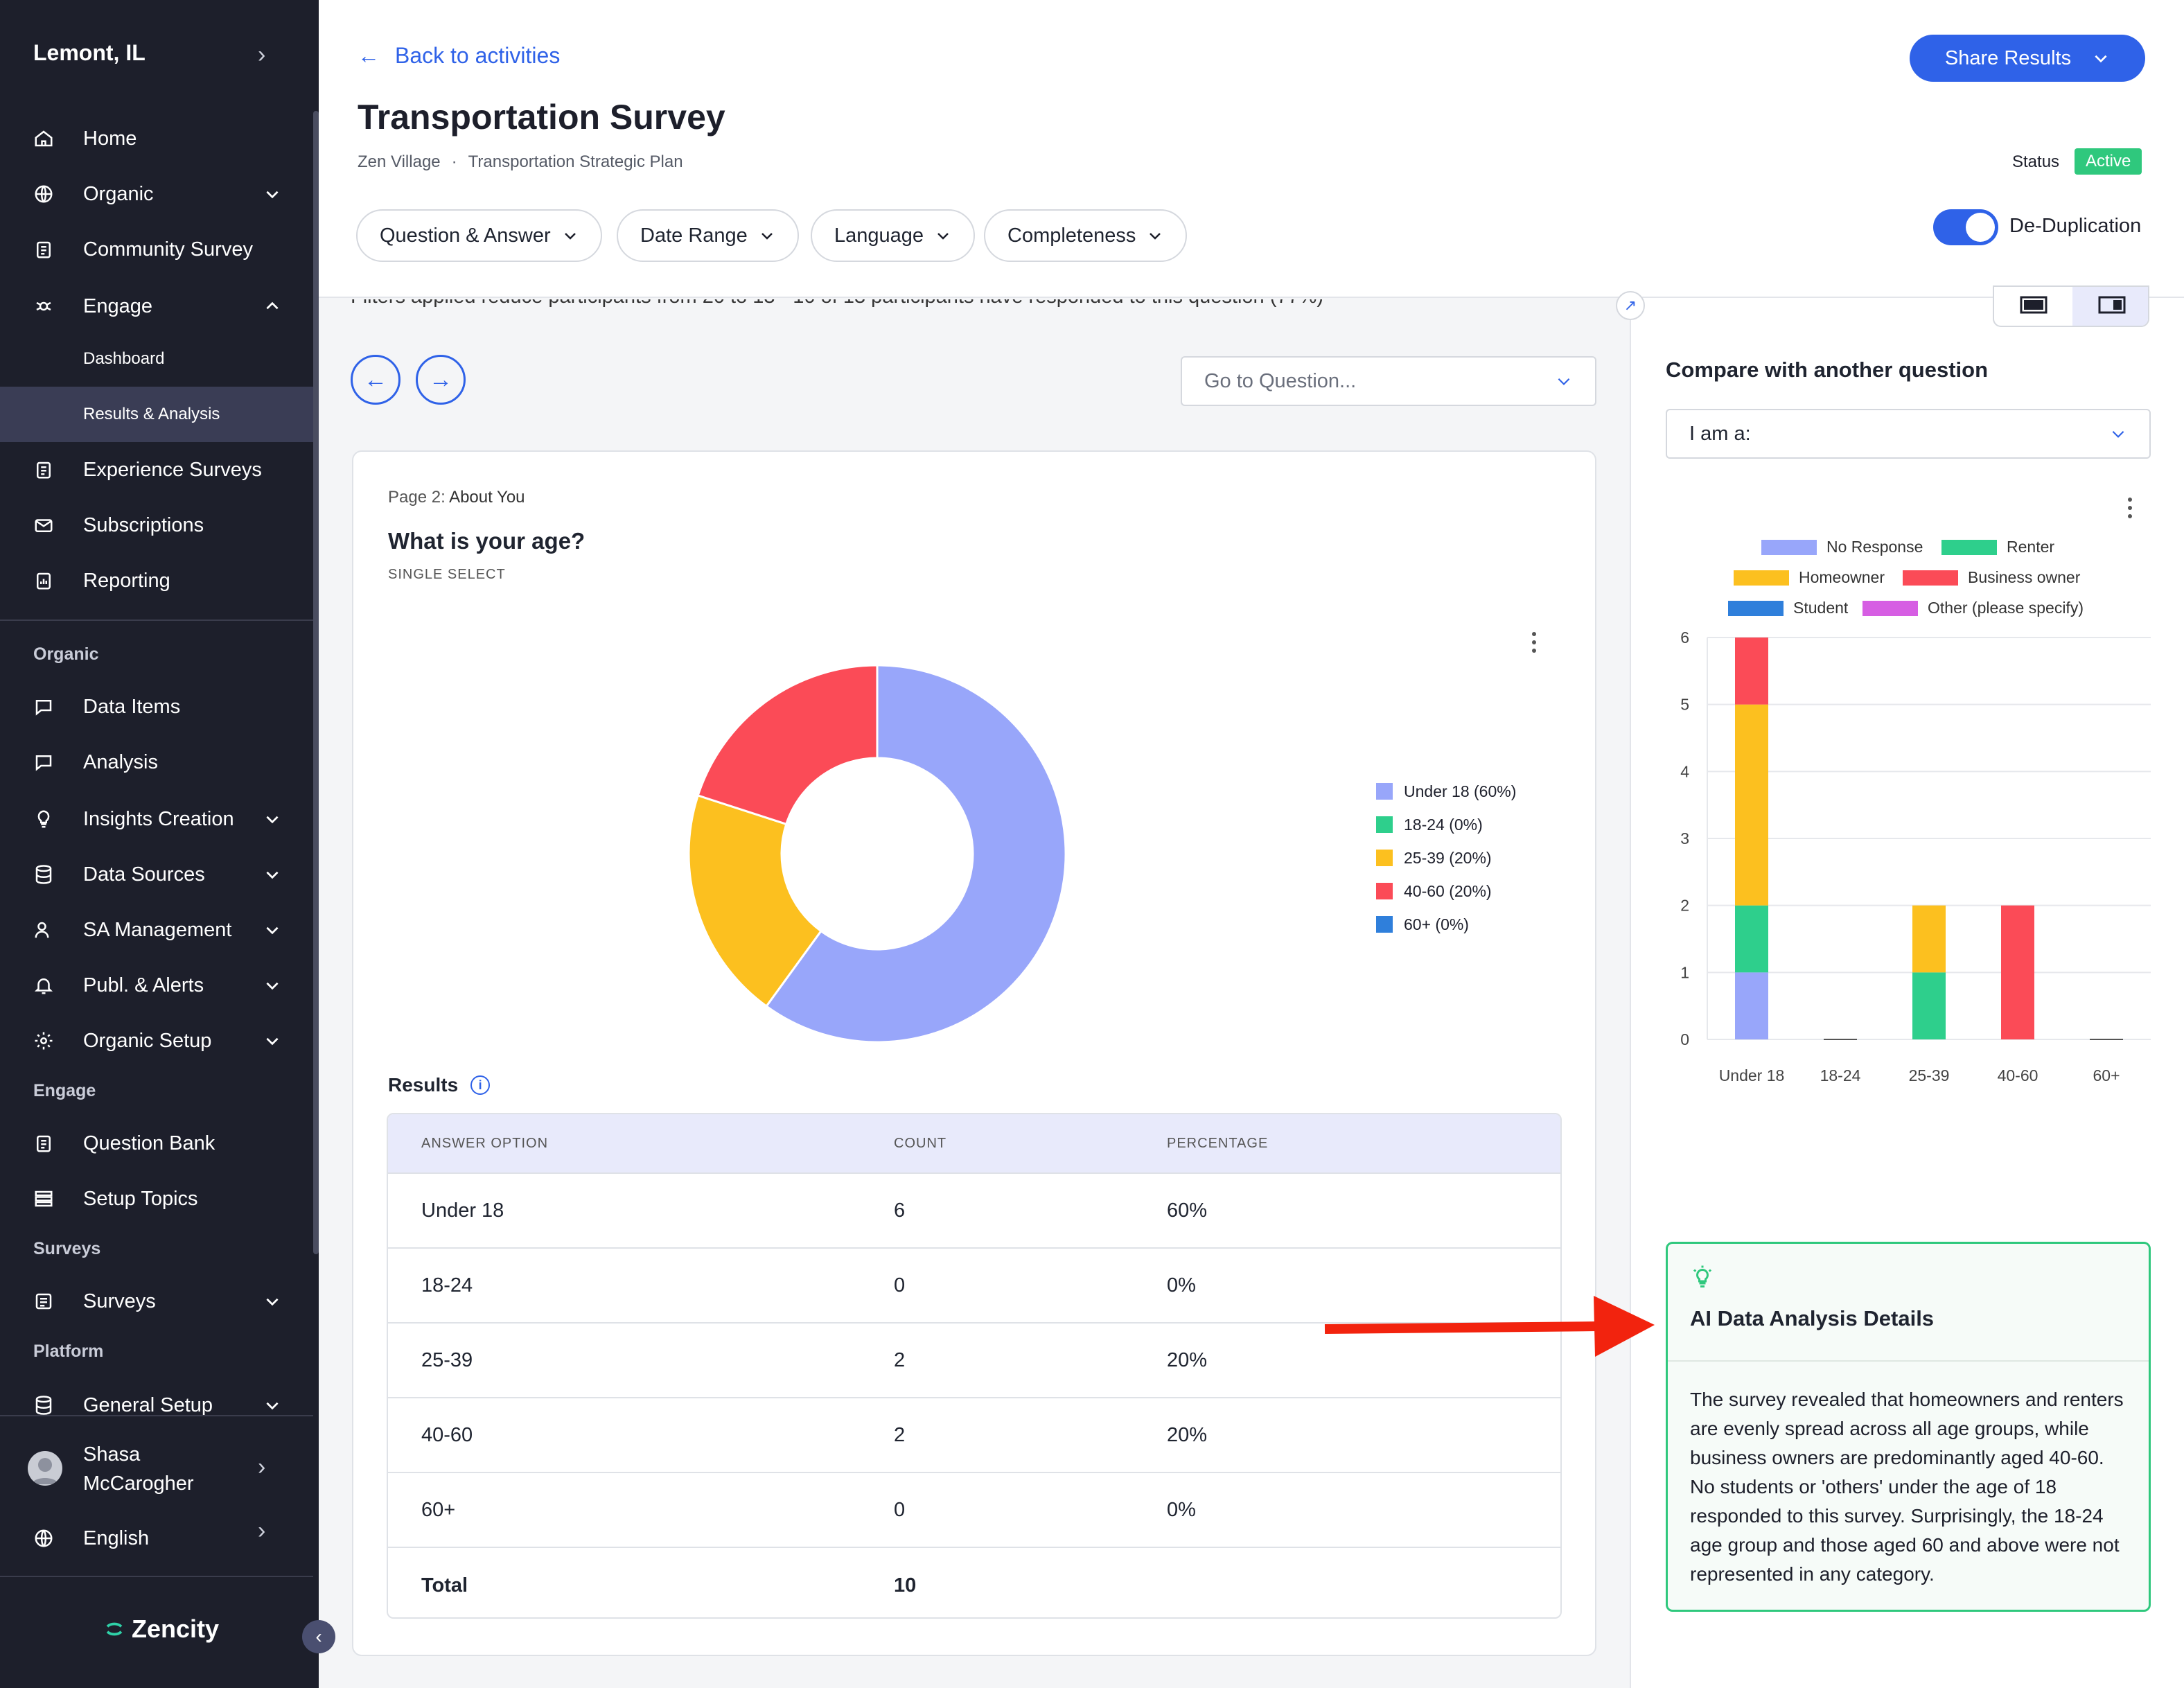  What do you see at coordinates (459, 56) in the screenshot?
I see `back-link: ← Back to activities` at bounding box center [459, 56].